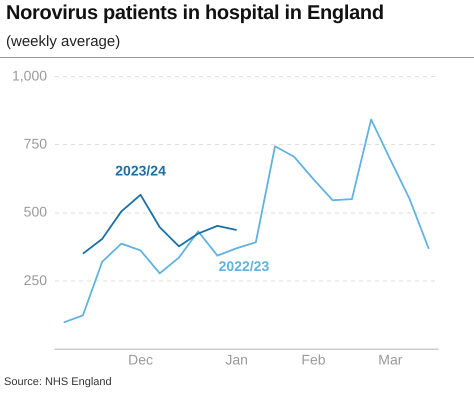 The width and height of the screenshot is (474, 395). I want to click on source-note: Source: NHS England, so click(58, 382).